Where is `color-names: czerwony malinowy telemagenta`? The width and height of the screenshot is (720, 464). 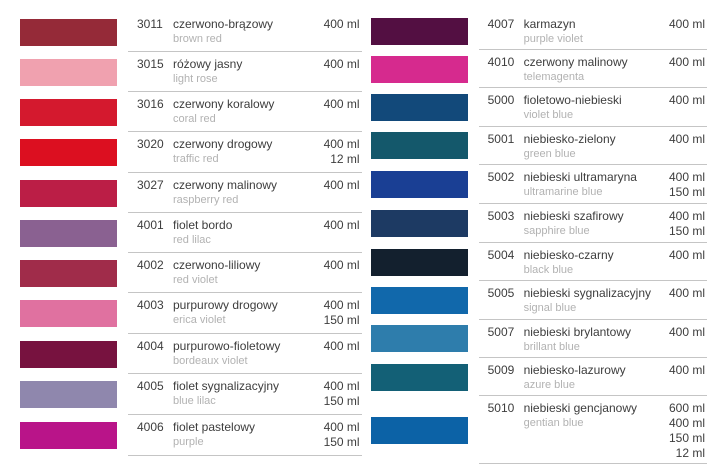
color-names: czerwony malinowy telemagenta is located at coordinates (590, 69).